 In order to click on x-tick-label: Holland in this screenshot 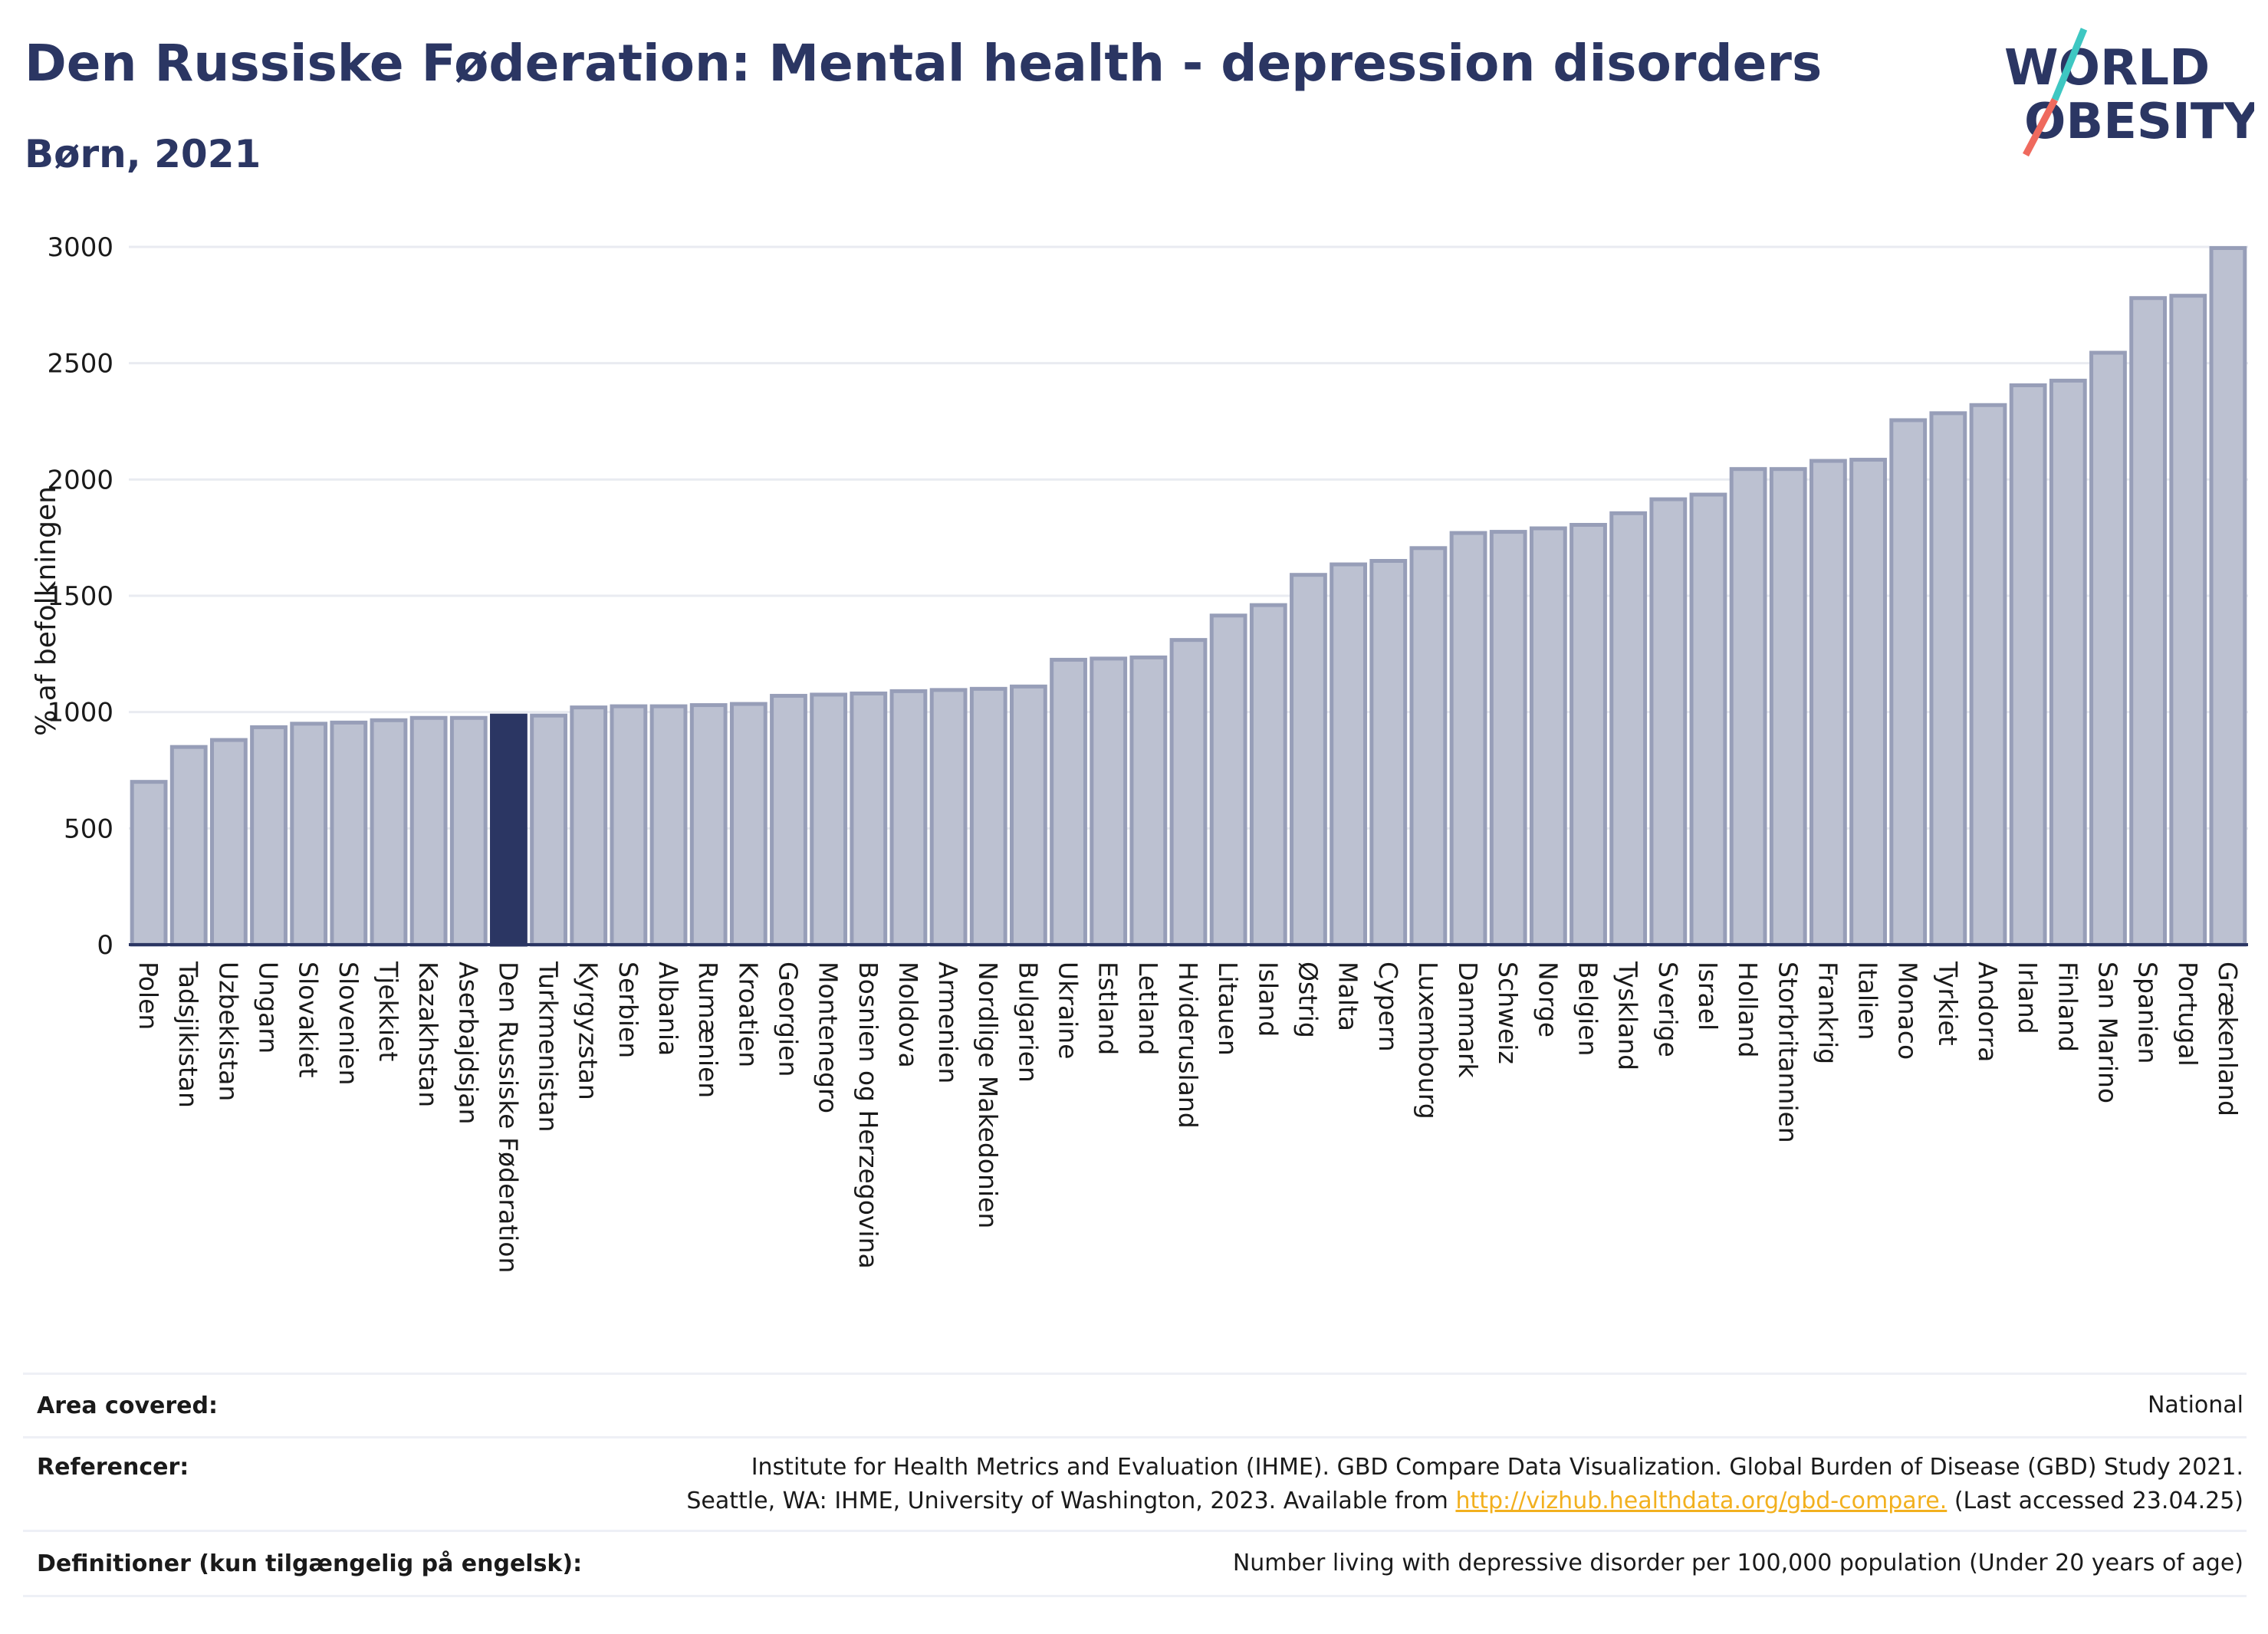, I will do `click(1748, 1010)`.